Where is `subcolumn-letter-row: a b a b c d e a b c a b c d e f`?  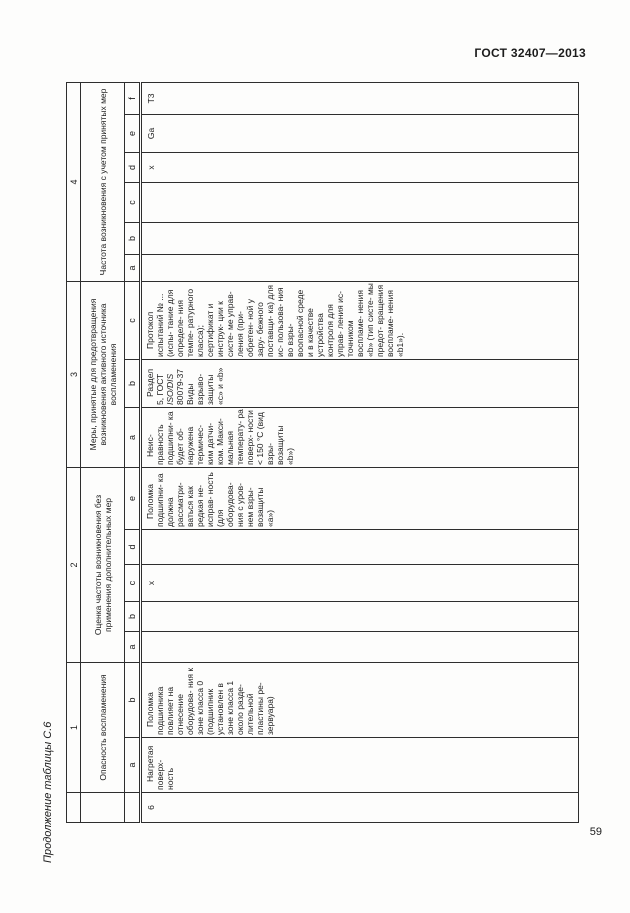 subcolumn-letter-row: a b a b c d e a b c a b c d e f is located at coordinates (132, 452).